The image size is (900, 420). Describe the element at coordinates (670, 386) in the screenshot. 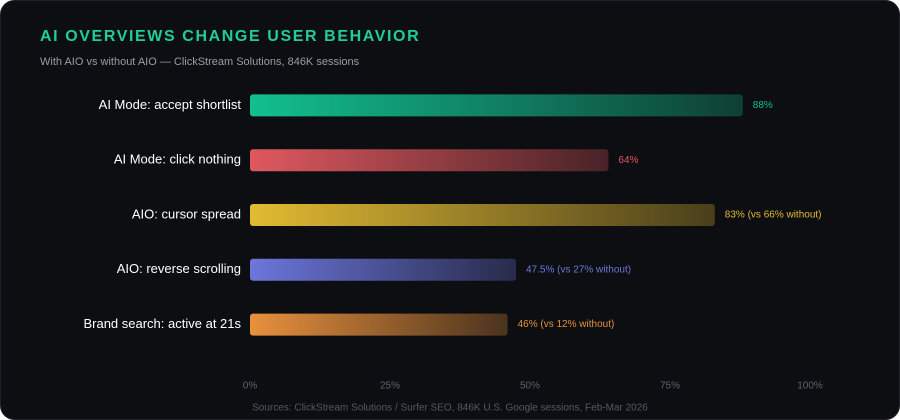

I see `x-tick-label: 75%` at that location.